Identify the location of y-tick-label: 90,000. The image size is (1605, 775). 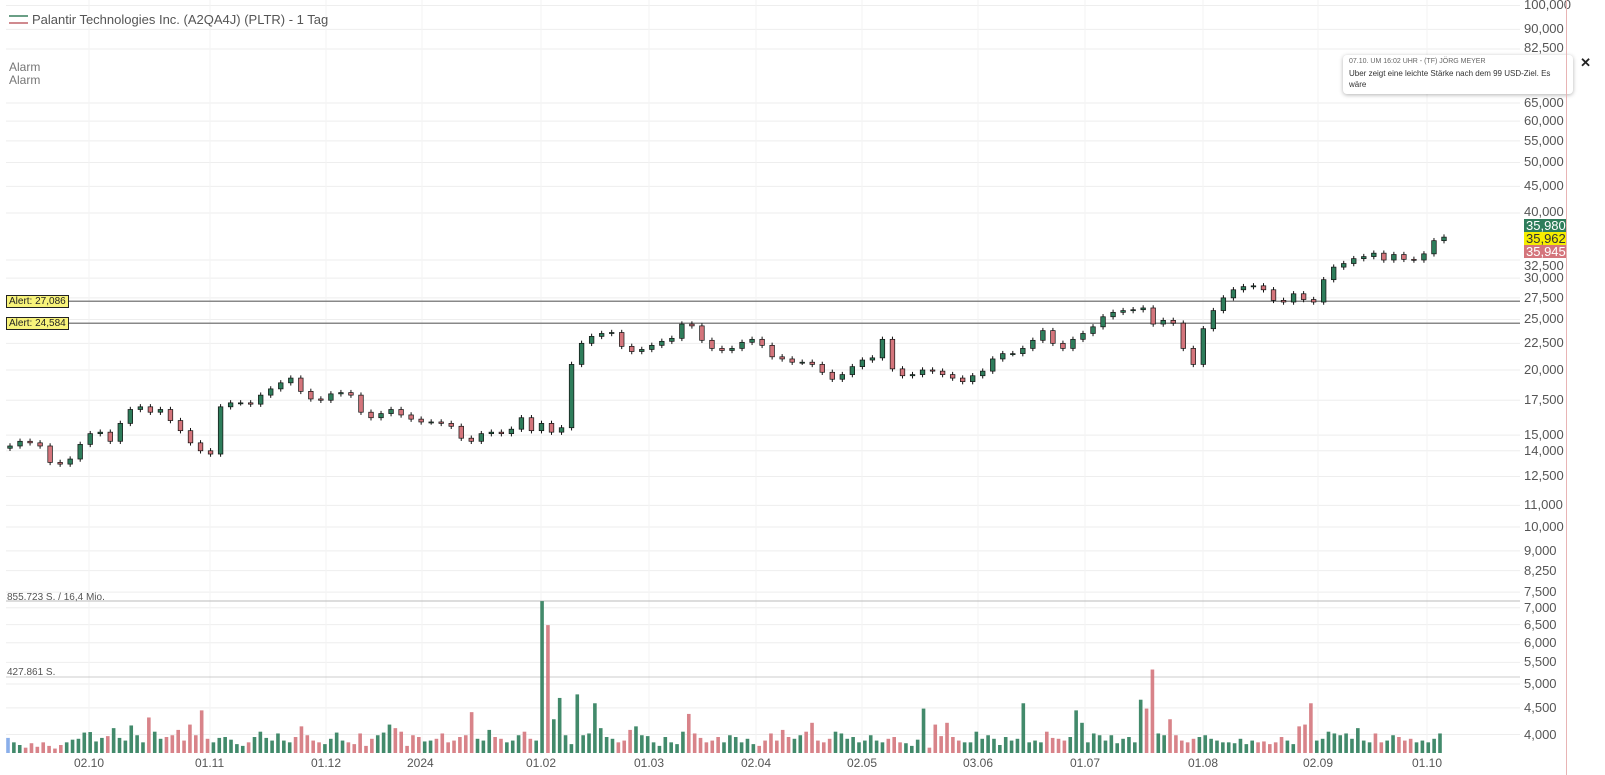
(1544, 28).